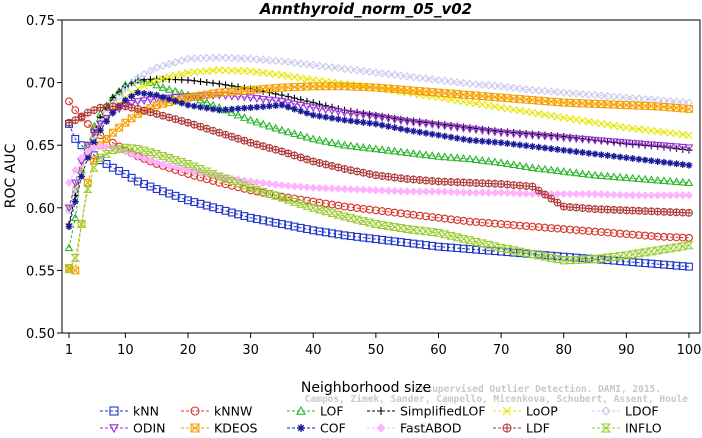 The height and width of the screenshot is (438, 702). Describe the element at coordinates (689, 350) in the screenshot. I see `x-tick-label: 100` at that location.